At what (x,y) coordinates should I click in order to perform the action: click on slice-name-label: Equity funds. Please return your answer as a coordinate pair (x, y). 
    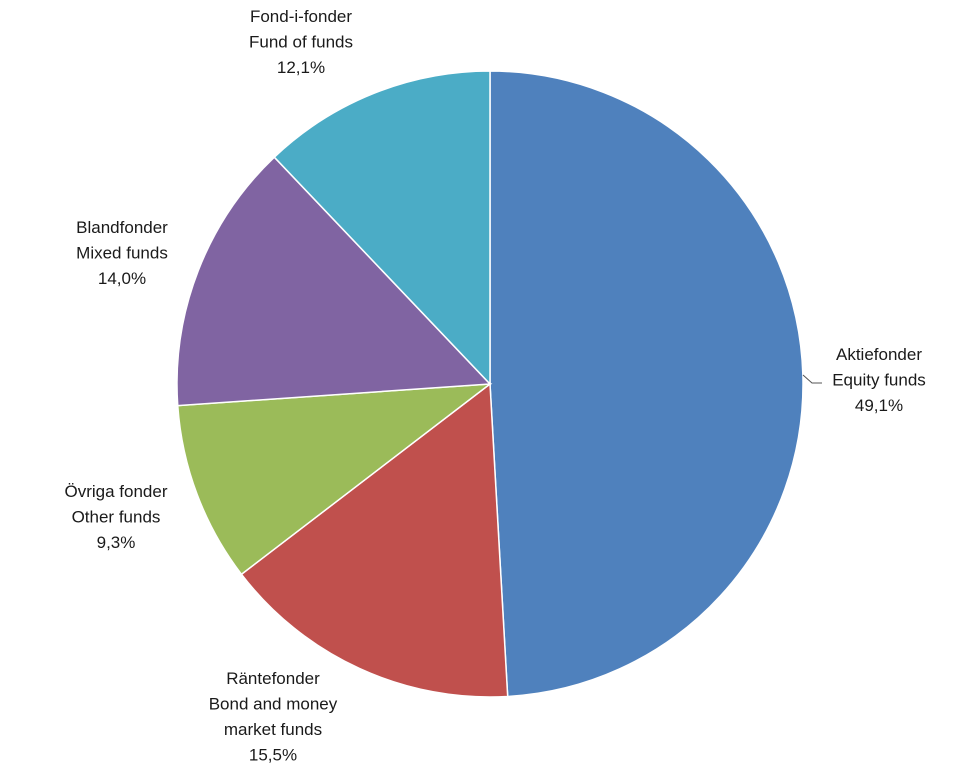
    Looking at the image, I should click on (879, 380).